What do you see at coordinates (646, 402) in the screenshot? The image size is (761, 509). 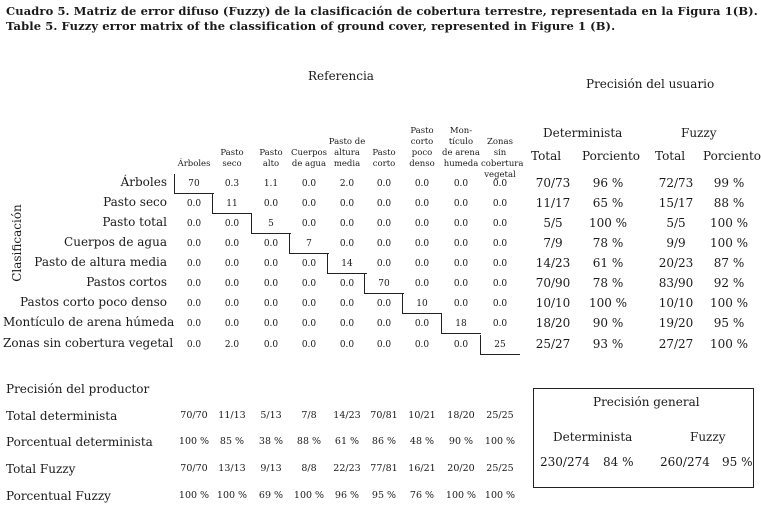 I see `overall-accuracy-title: Precisión general` at bounding box center [646, 402].